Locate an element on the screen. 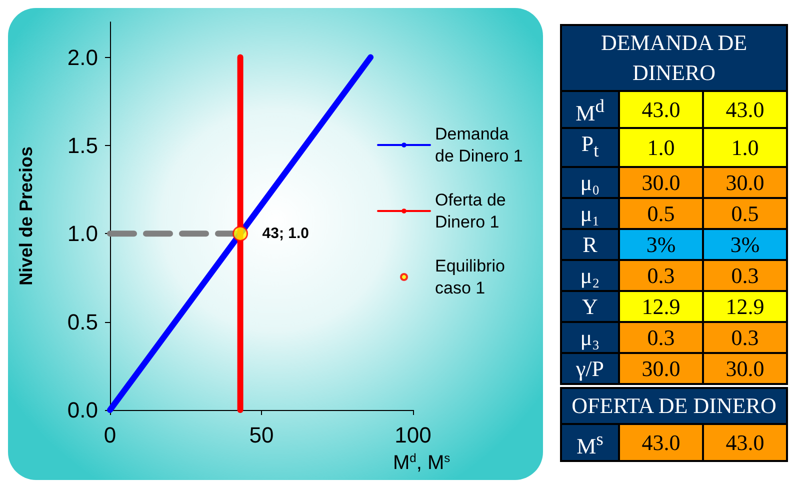 Image resolution: width=793 pixels, height=487 pixels. category-label: M$^{d}$ is located at coordinates (590, 111).